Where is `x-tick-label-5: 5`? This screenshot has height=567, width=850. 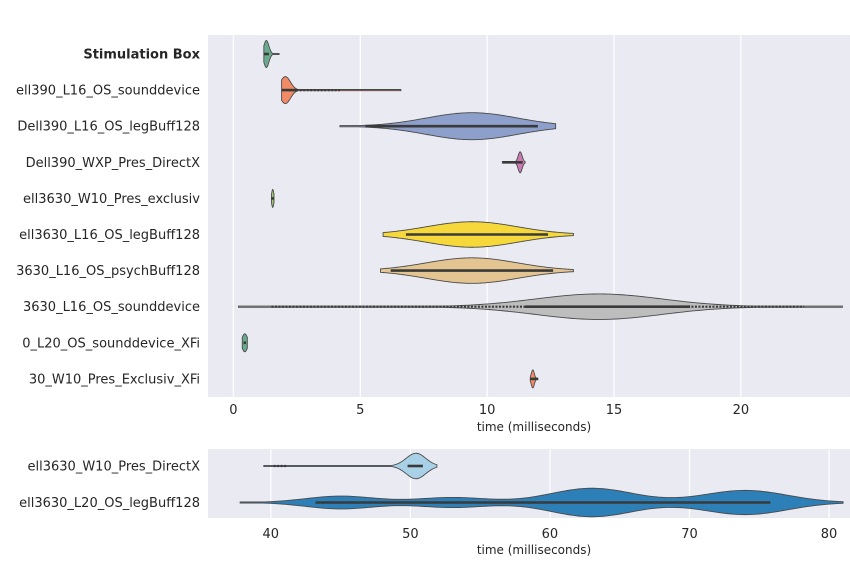 x-tick-label-5: 5 is located at coordinates (360, 410).